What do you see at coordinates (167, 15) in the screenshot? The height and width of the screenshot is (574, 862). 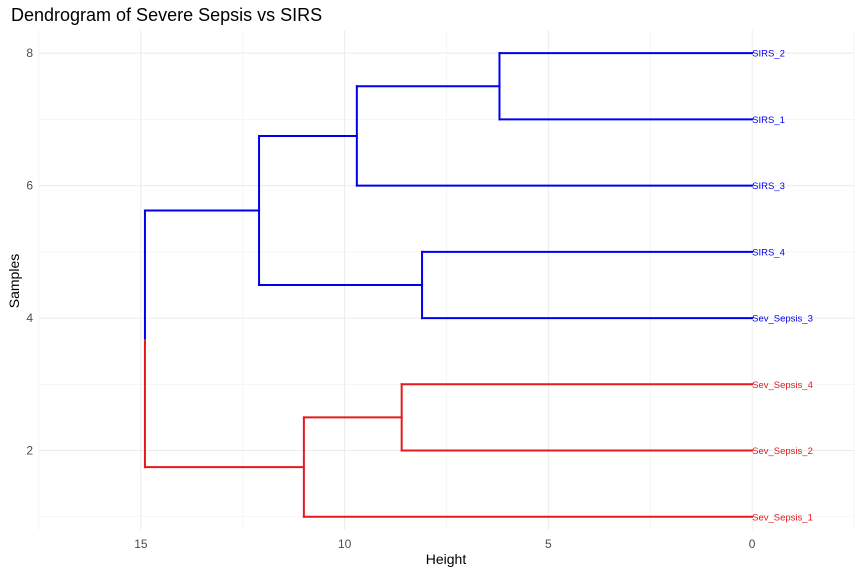 I see `chart-title: Dendrogram of Severe Sepsis vs SIRS` at bounding box center [167, 15].